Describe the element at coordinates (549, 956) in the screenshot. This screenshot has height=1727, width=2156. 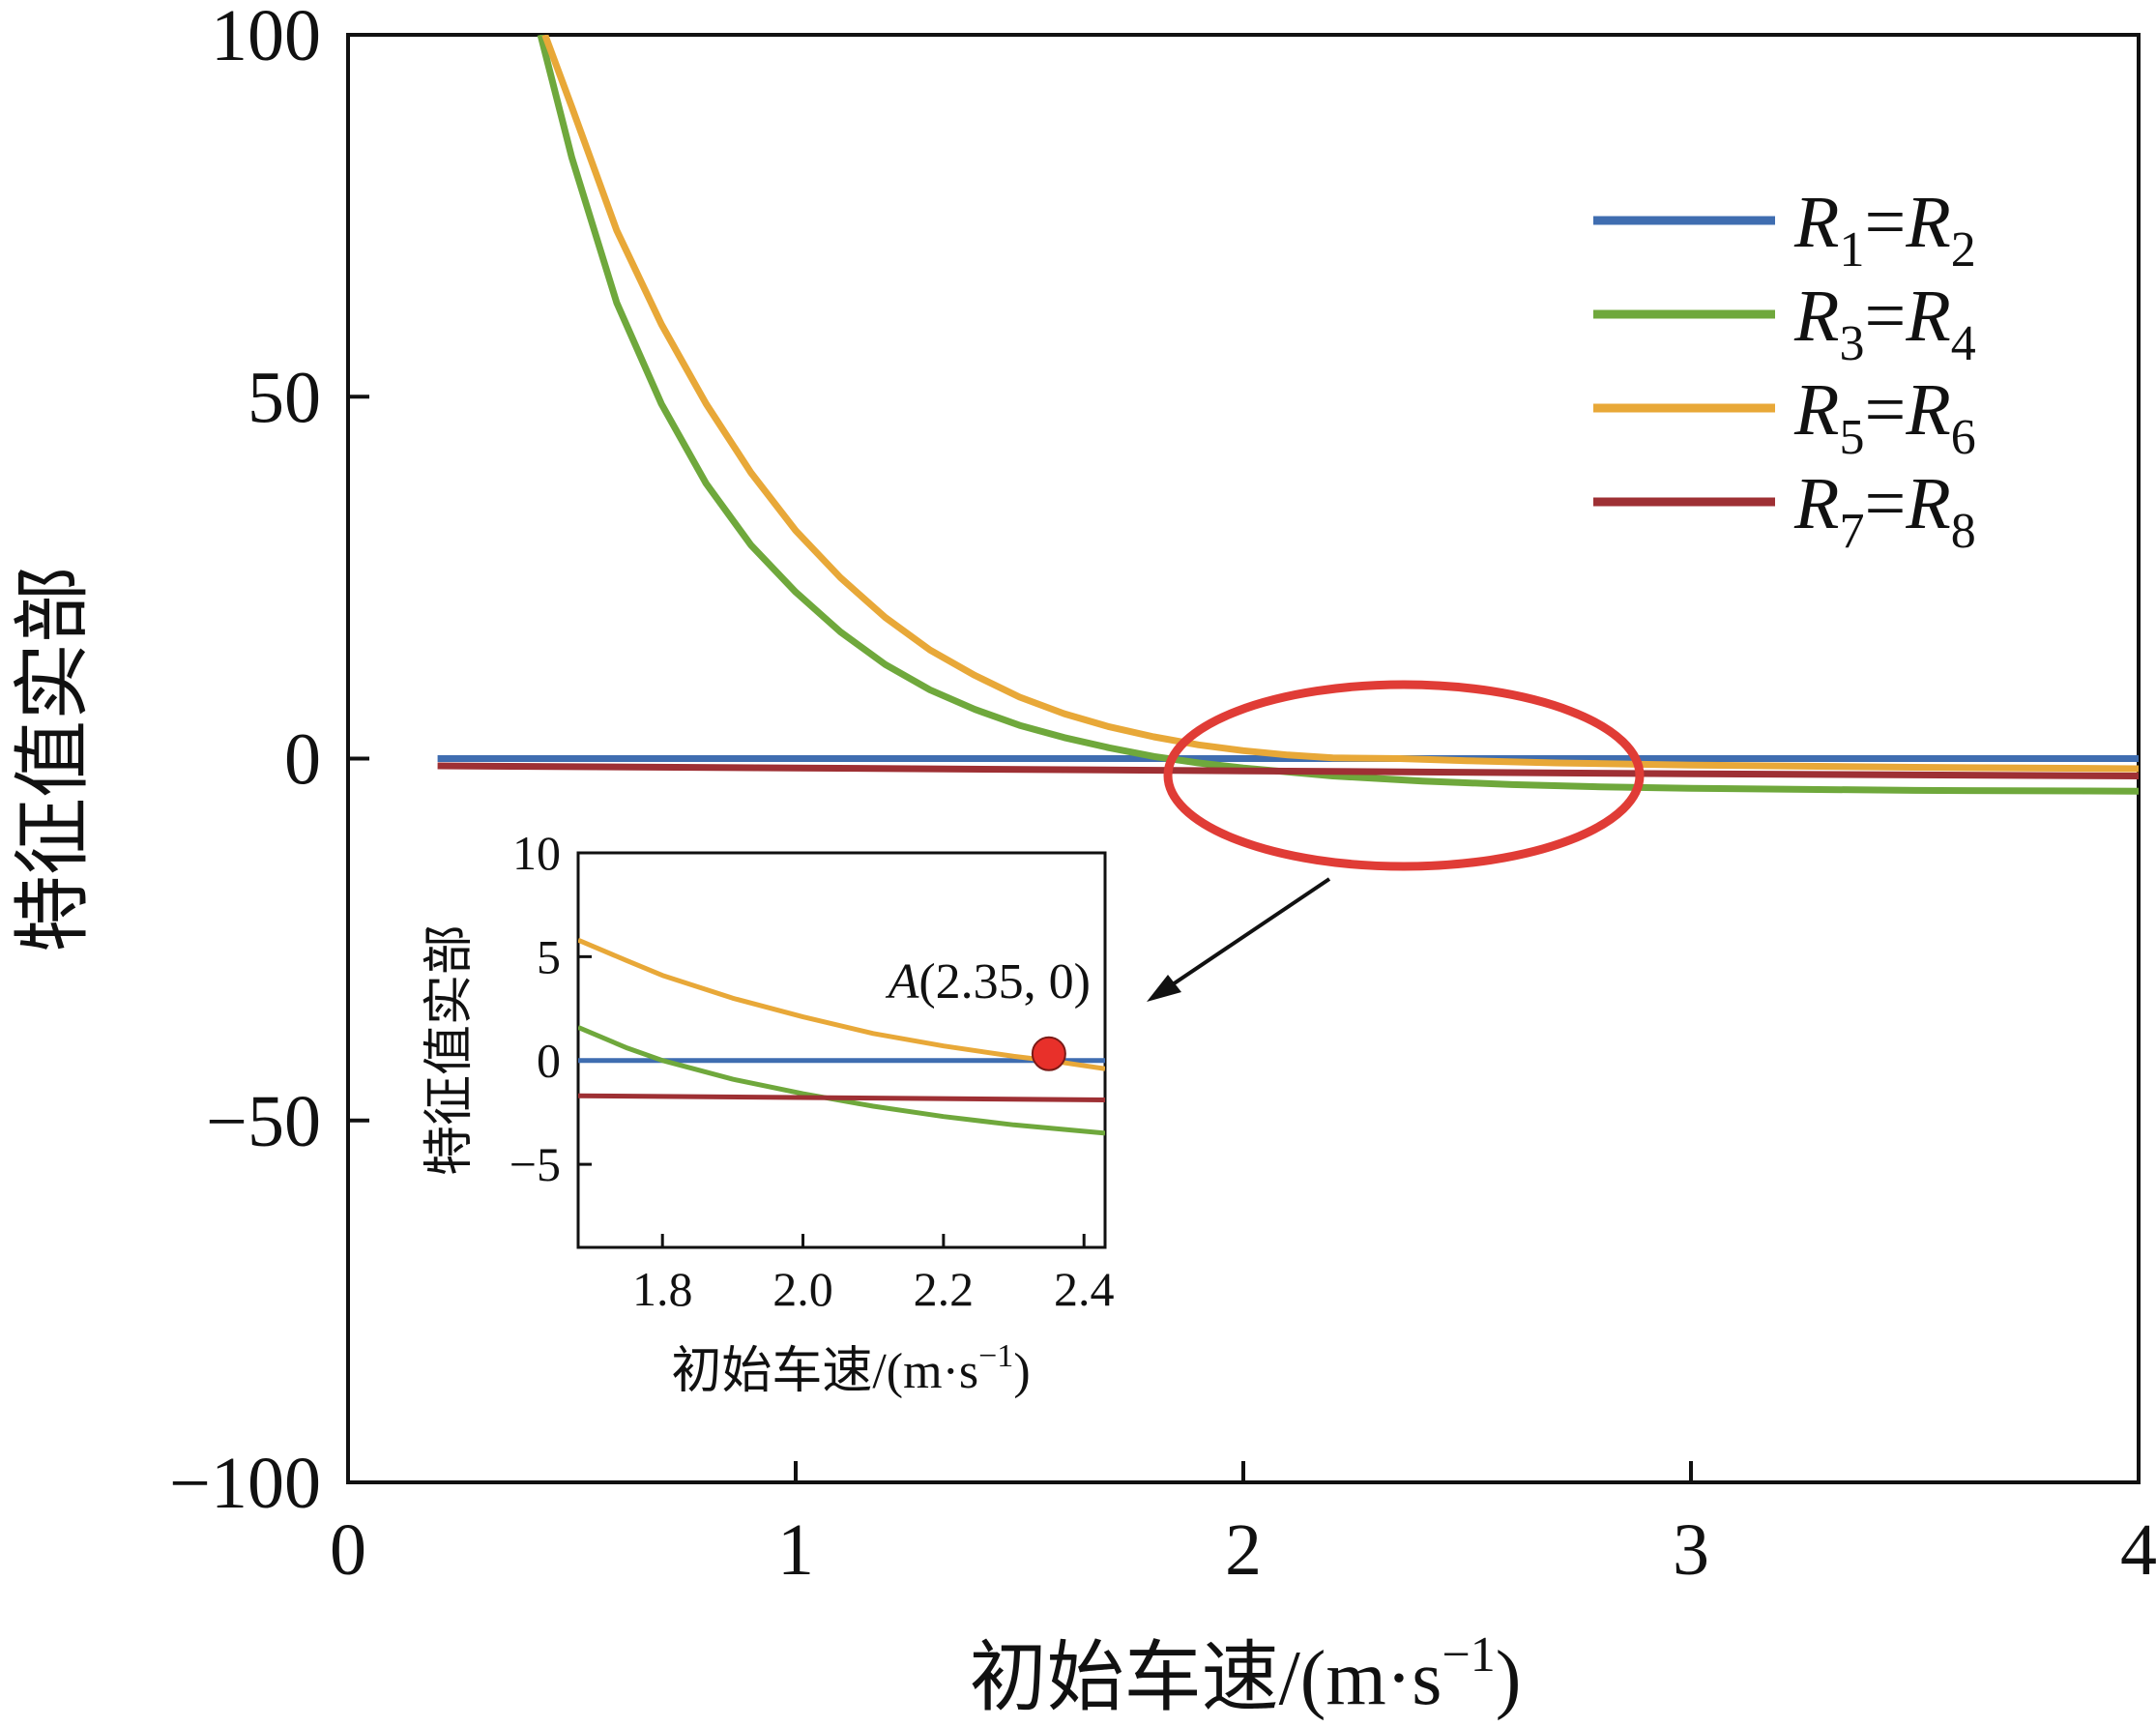
I see `inset-y-tick-label: 5` at that location.